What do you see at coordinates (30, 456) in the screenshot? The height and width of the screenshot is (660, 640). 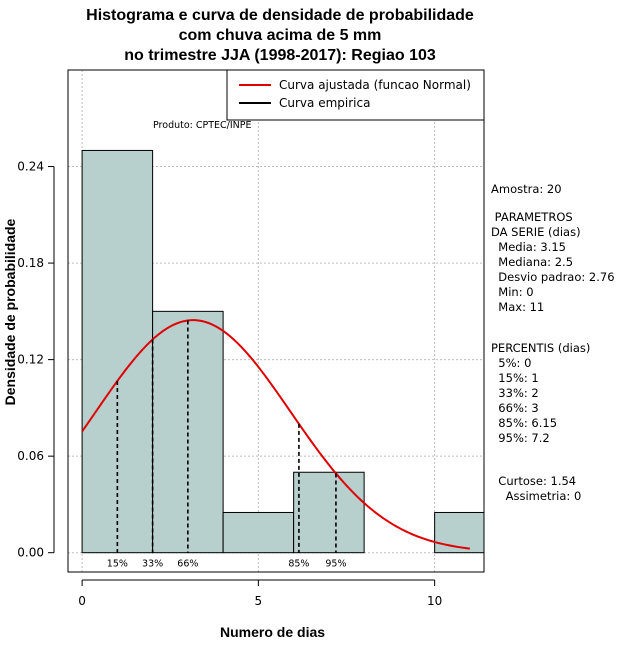 I see `y-tick-label: 0.06` at bounding box center [30, 456].